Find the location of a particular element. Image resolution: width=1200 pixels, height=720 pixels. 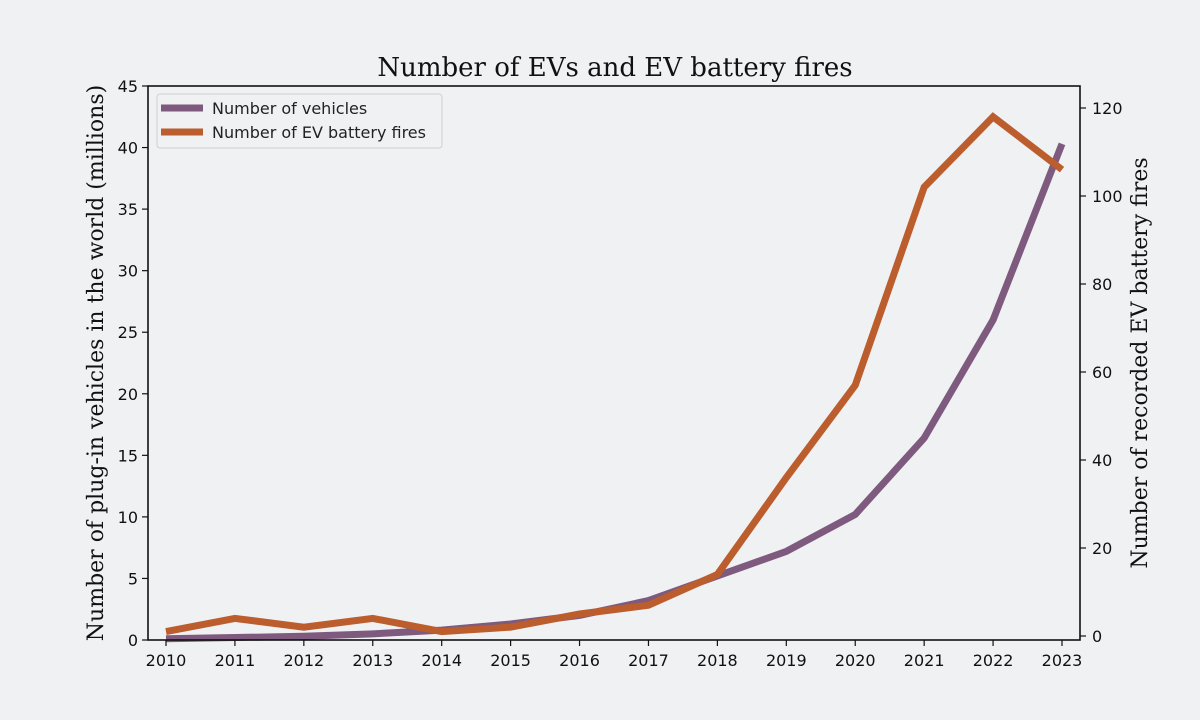

y2-tick-label: 120 is located at coordinates (1107, 108).